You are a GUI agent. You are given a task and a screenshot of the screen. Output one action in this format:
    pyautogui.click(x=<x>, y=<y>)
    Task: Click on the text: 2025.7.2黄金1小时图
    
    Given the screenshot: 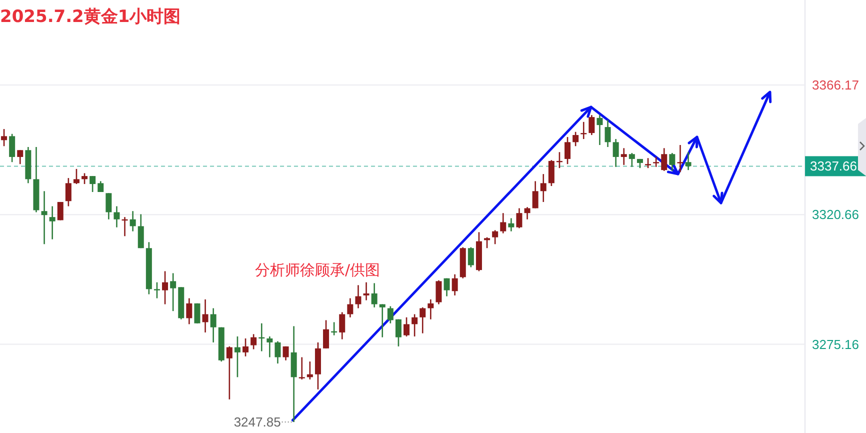 What is the action you would take?
    pyautogui.click(x=90, y=17)
    